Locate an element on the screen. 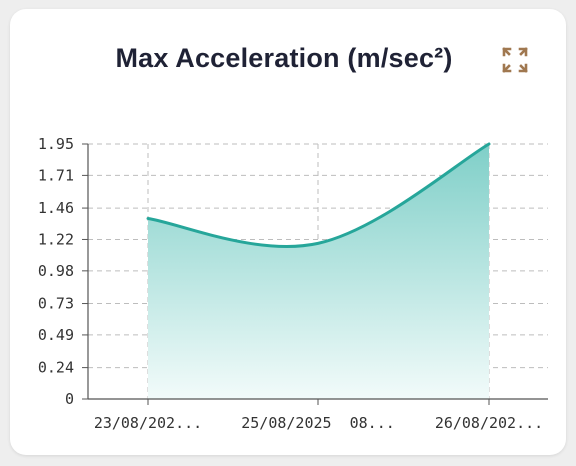 This screenshot has width=576, height=466. y-tick-label: 1.95 is located at coordinates (56, 144).